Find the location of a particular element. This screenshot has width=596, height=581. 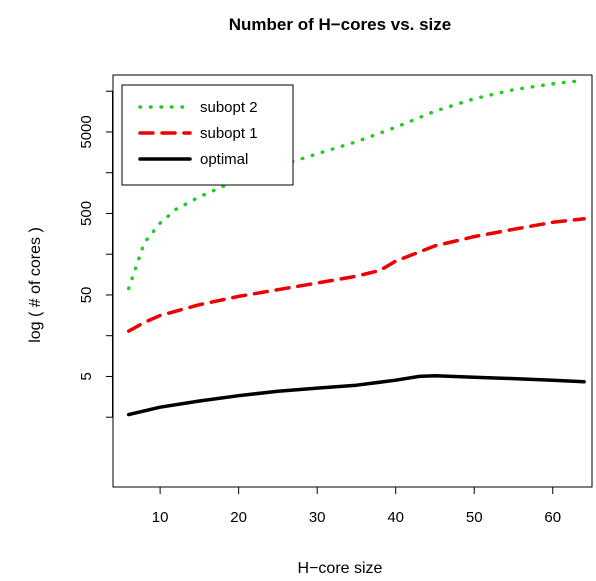

y-axis-label: log ( # of cores ) is located at coordinates (35, 285).